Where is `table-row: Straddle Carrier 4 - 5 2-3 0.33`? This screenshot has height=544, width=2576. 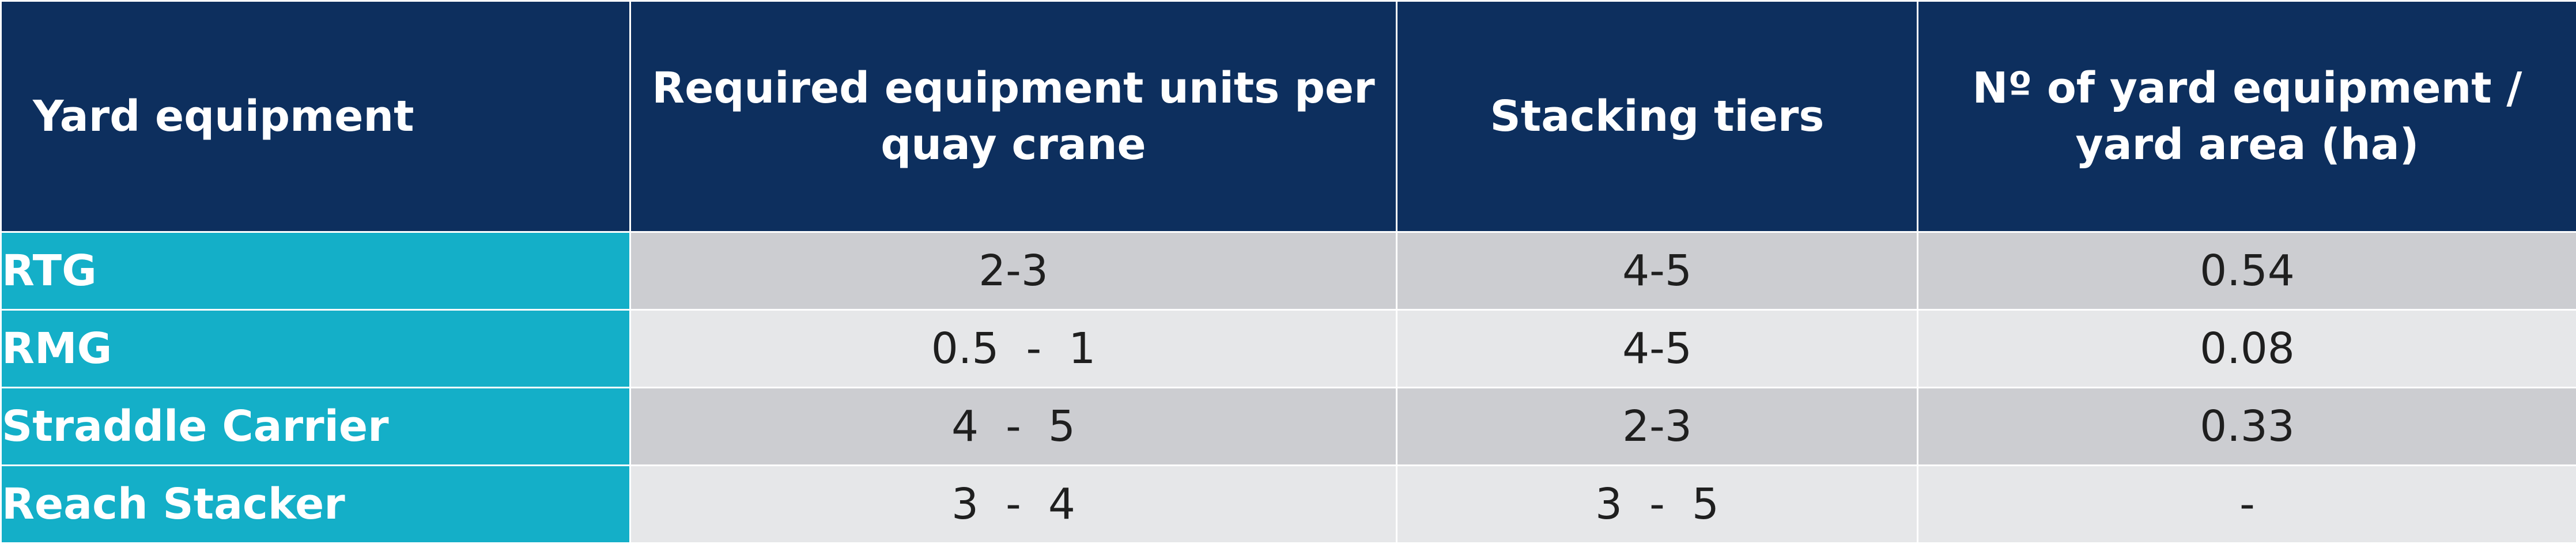 table-row: Straddle Carrier 4 - 5 2-3 0.33 is located at coordinates (1288, 427).